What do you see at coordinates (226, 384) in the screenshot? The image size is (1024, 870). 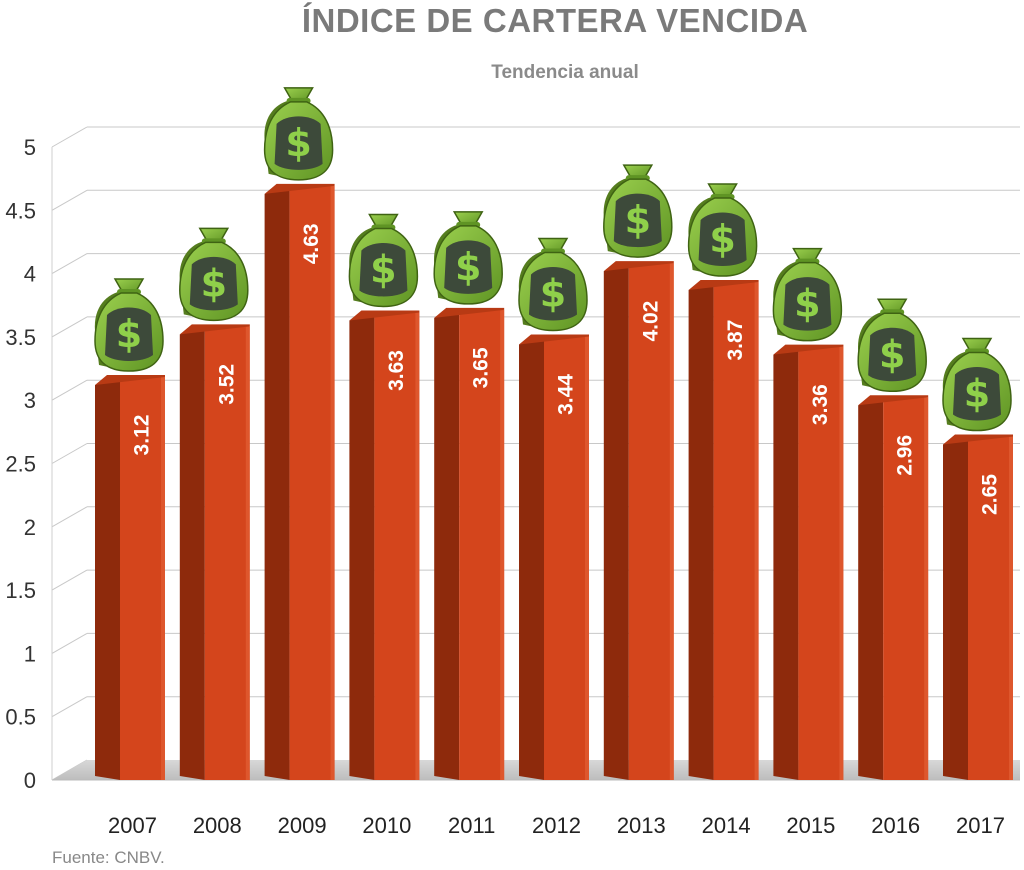 I see `data-label: 3.52` at bounding box center [226, 384].